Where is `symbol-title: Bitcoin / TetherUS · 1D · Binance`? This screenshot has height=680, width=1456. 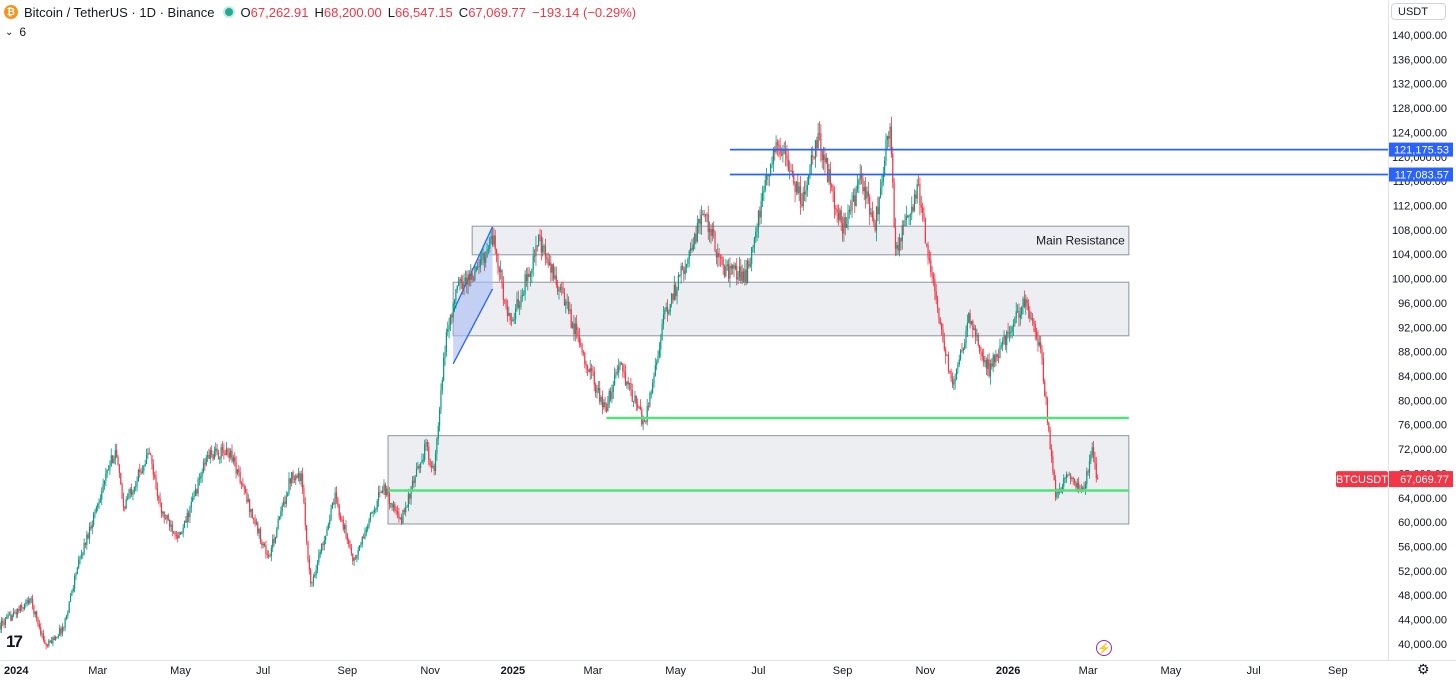 symbol-title: Bitcoin / TetherUS · 1D · Binance is located at coordinates (119, 12).